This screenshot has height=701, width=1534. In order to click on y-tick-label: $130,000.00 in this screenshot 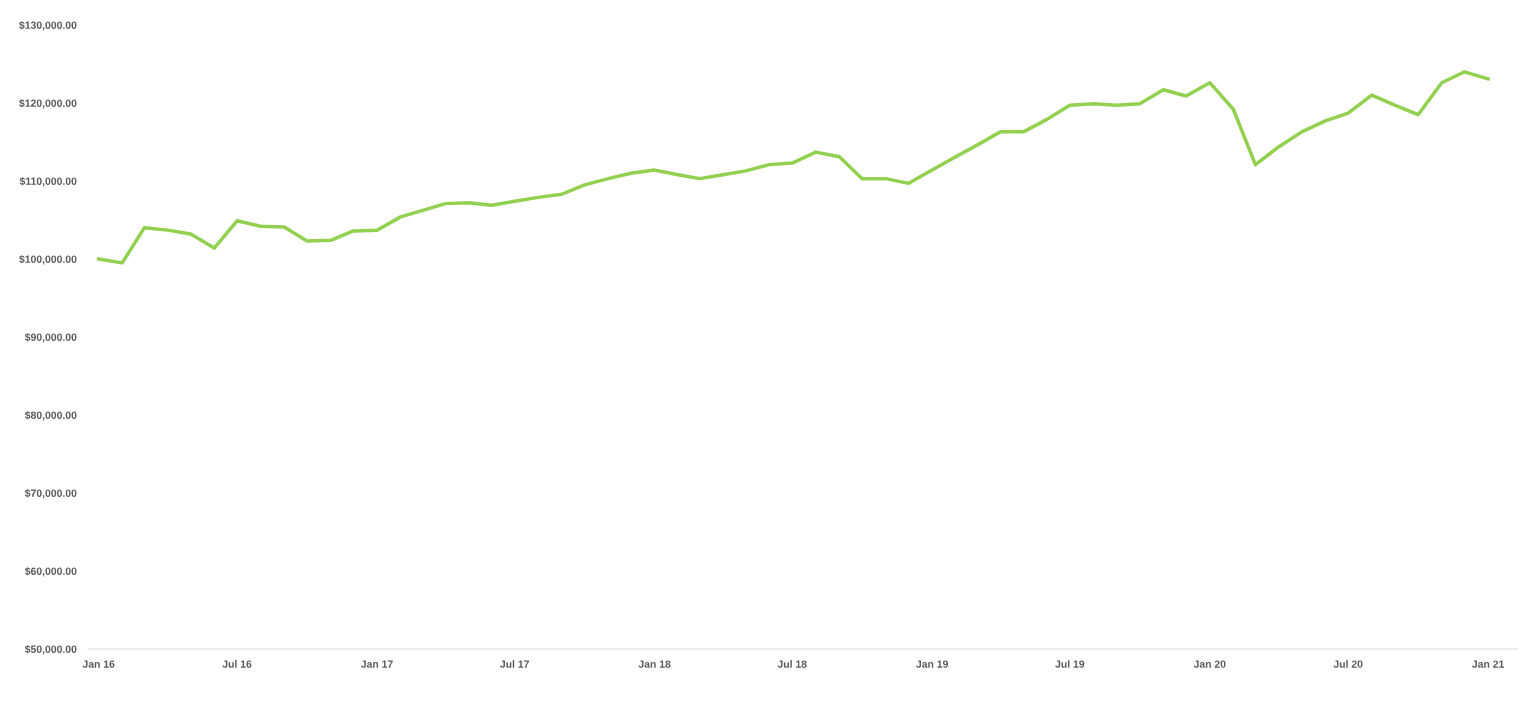, I will do `click(48, 26)`.